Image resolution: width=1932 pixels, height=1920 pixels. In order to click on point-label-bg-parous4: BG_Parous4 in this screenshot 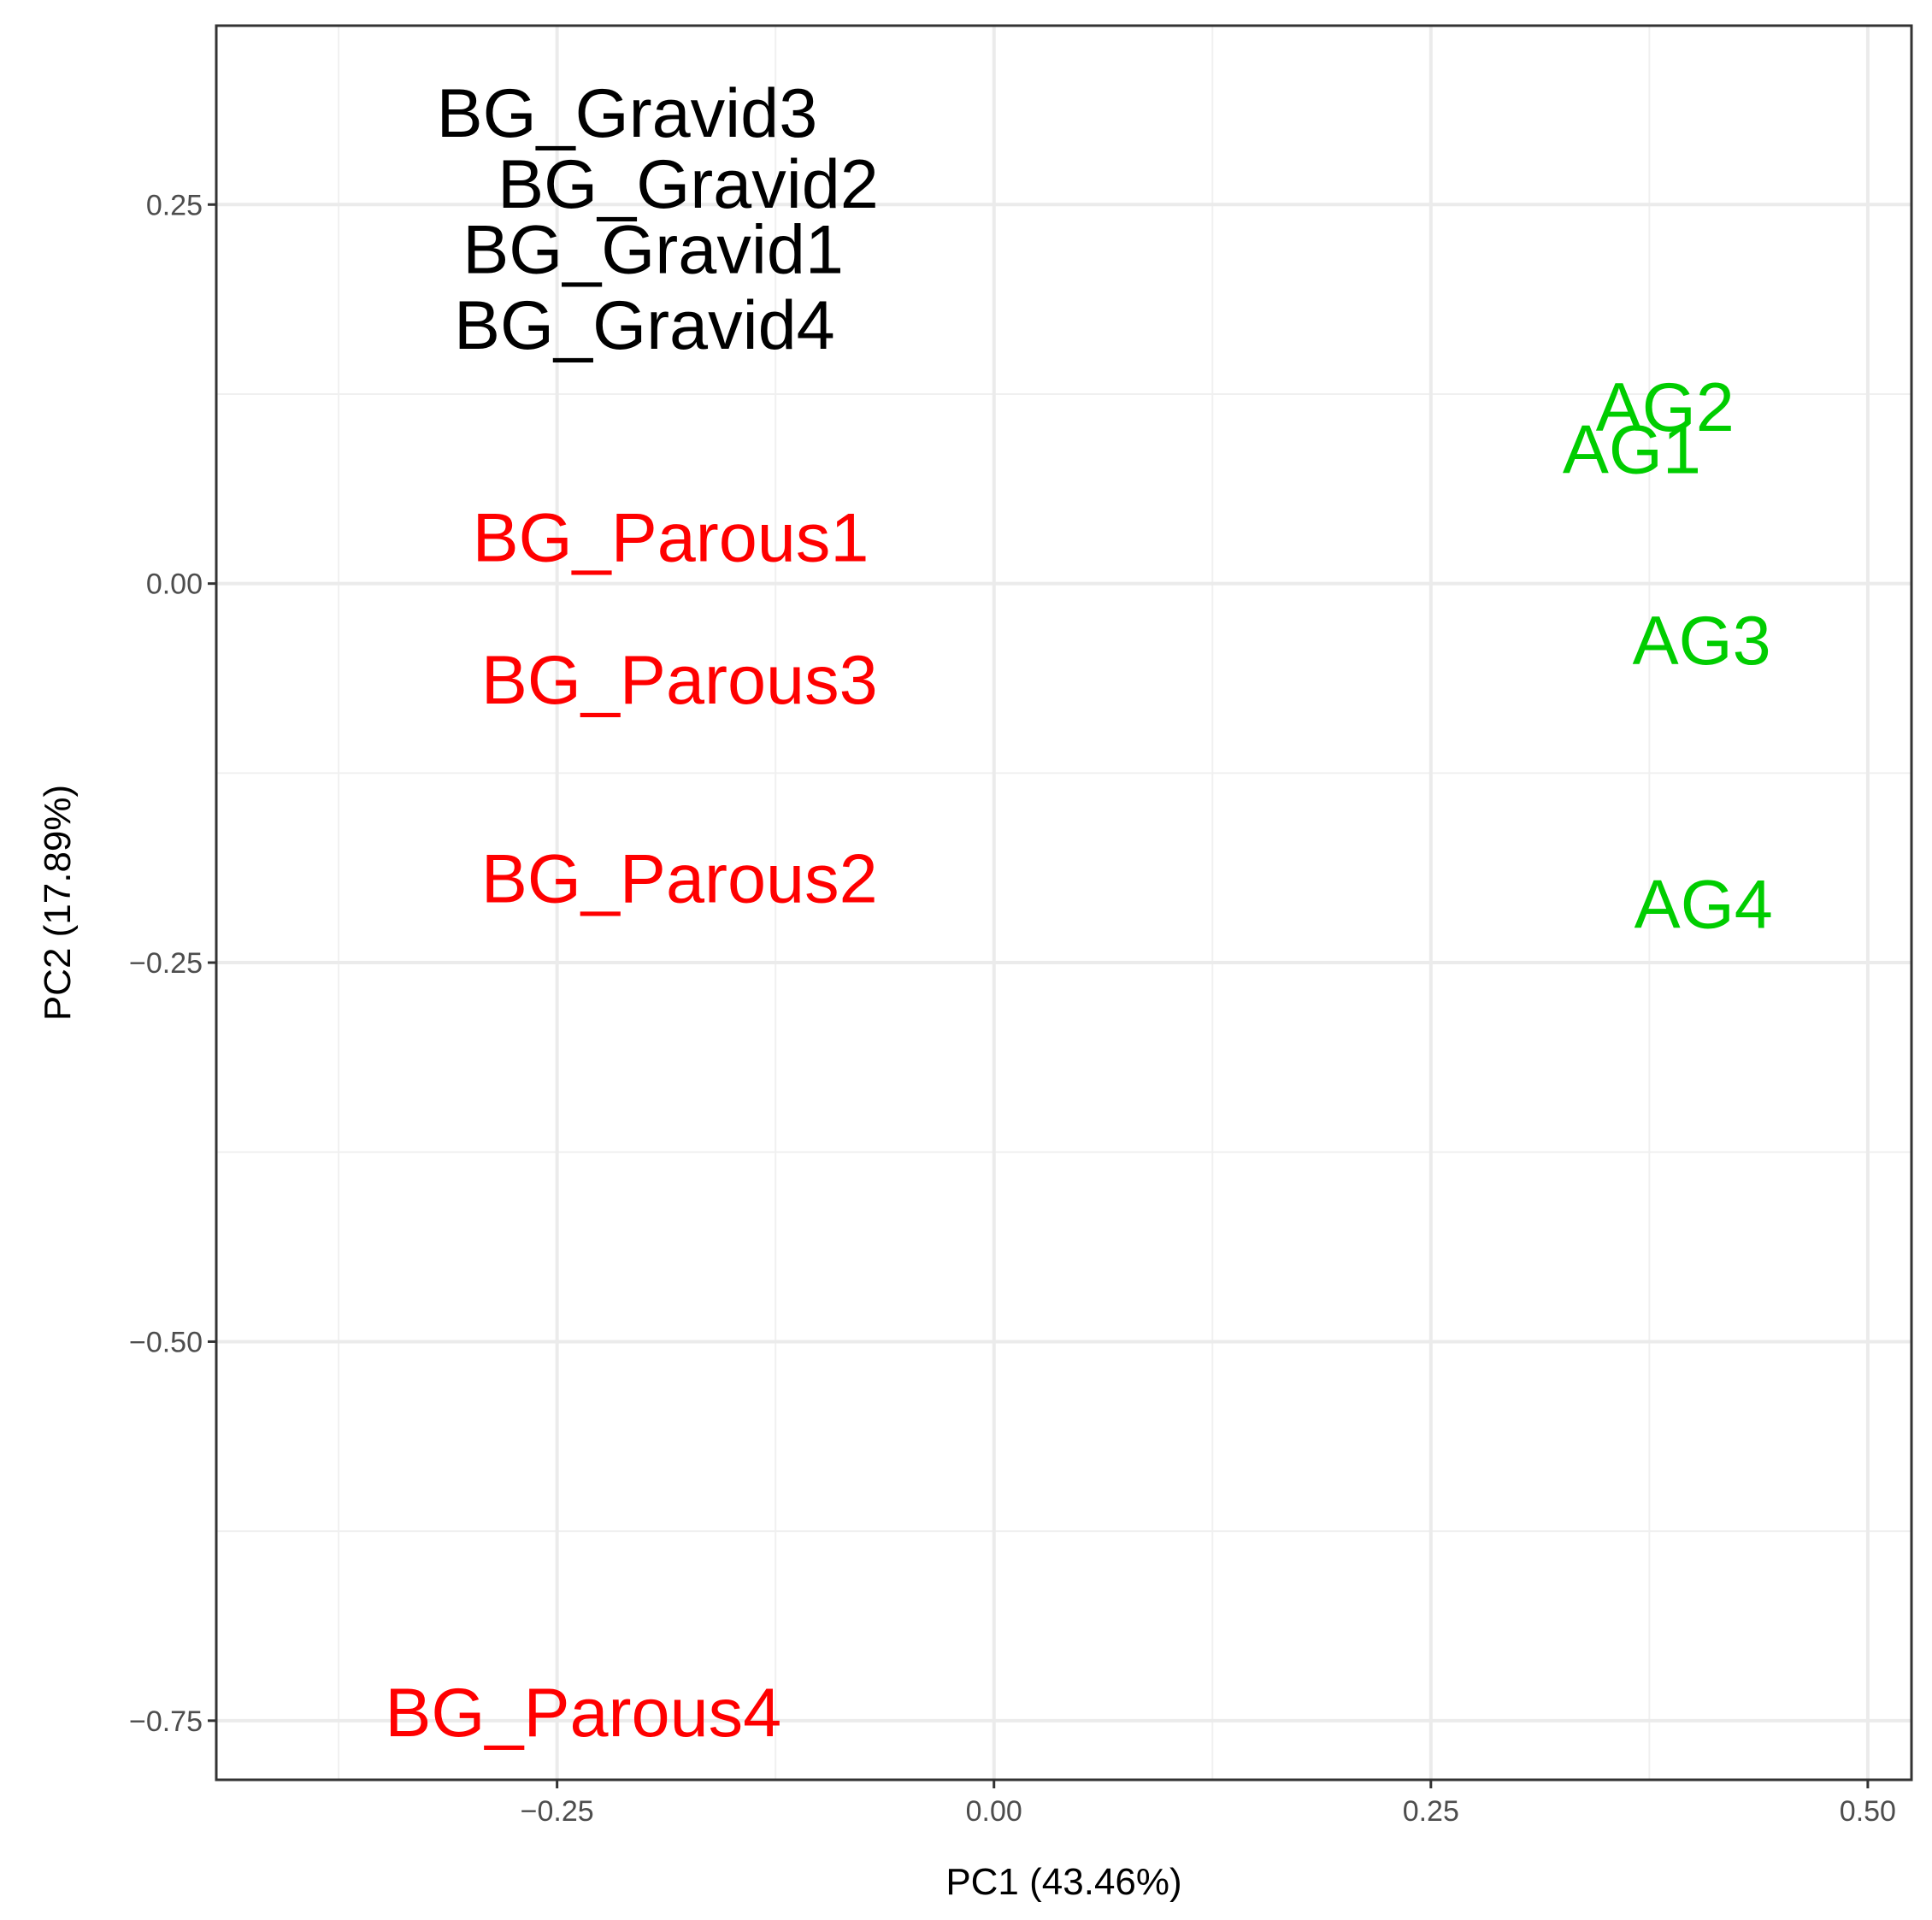, I will do `click(583, 1713)`.